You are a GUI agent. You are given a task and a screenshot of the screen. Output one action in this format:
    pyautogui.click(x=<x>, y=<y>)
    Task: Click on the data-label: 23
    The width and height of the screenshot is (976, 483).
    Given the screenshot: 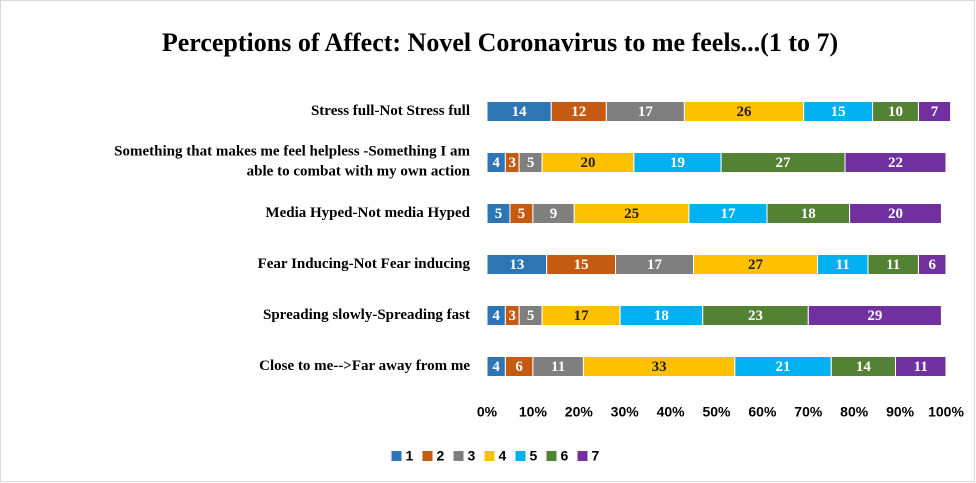 What is the action you would take?
    pyautogui.click(x=755, y=316)
    